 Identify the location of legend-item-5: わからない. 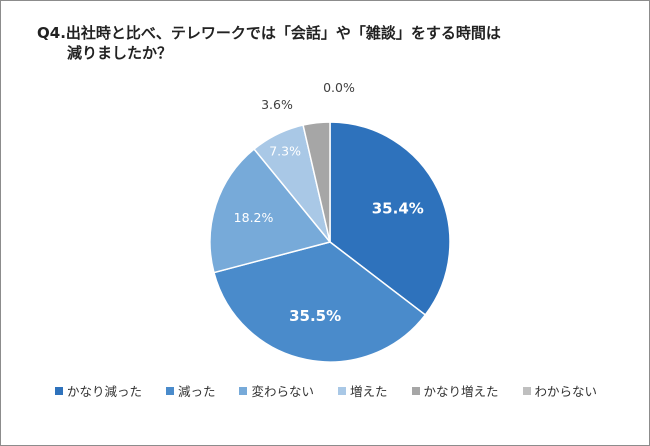
(560, 390).